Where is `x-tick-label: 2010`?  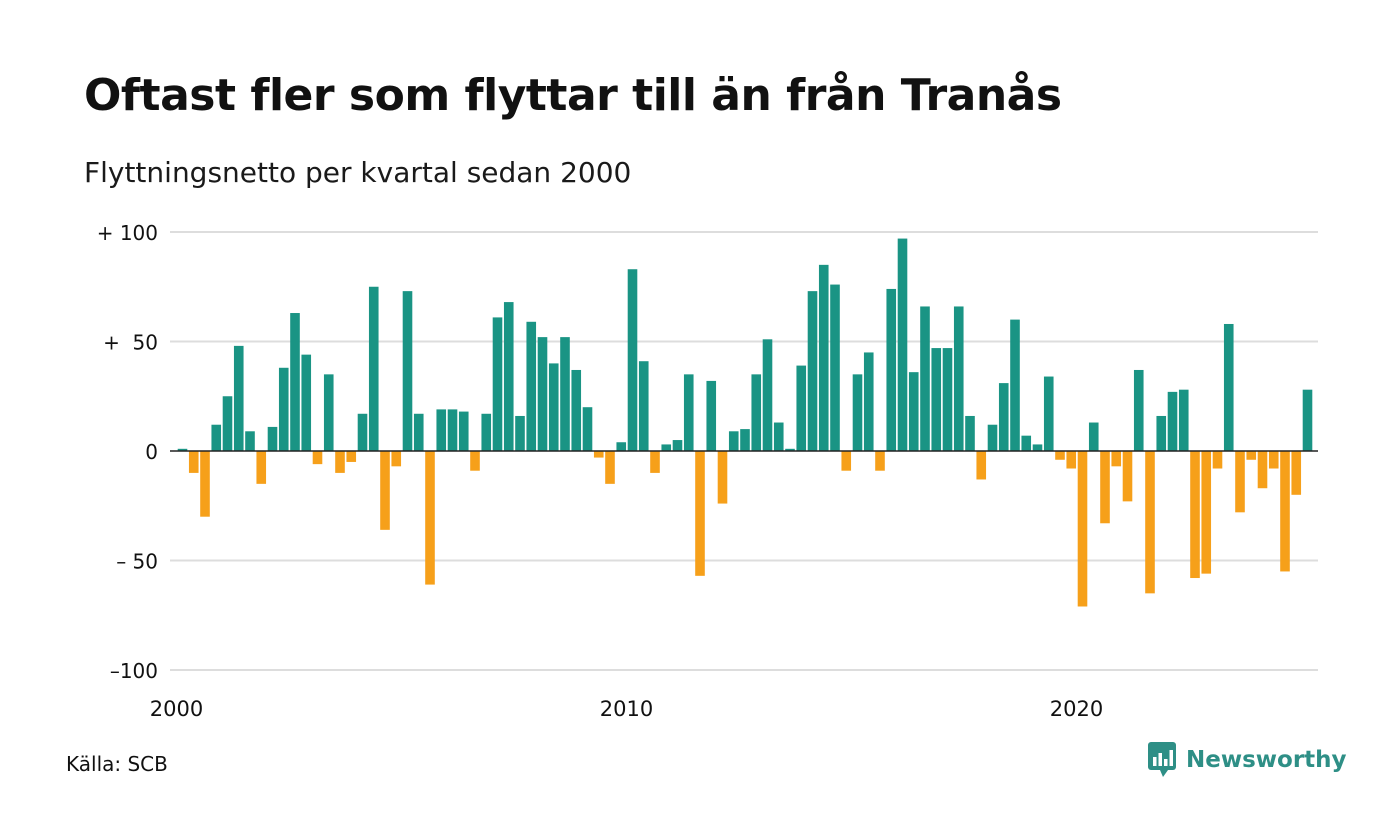
x-tick-label: 2010 is located at coordinates (626, 709).